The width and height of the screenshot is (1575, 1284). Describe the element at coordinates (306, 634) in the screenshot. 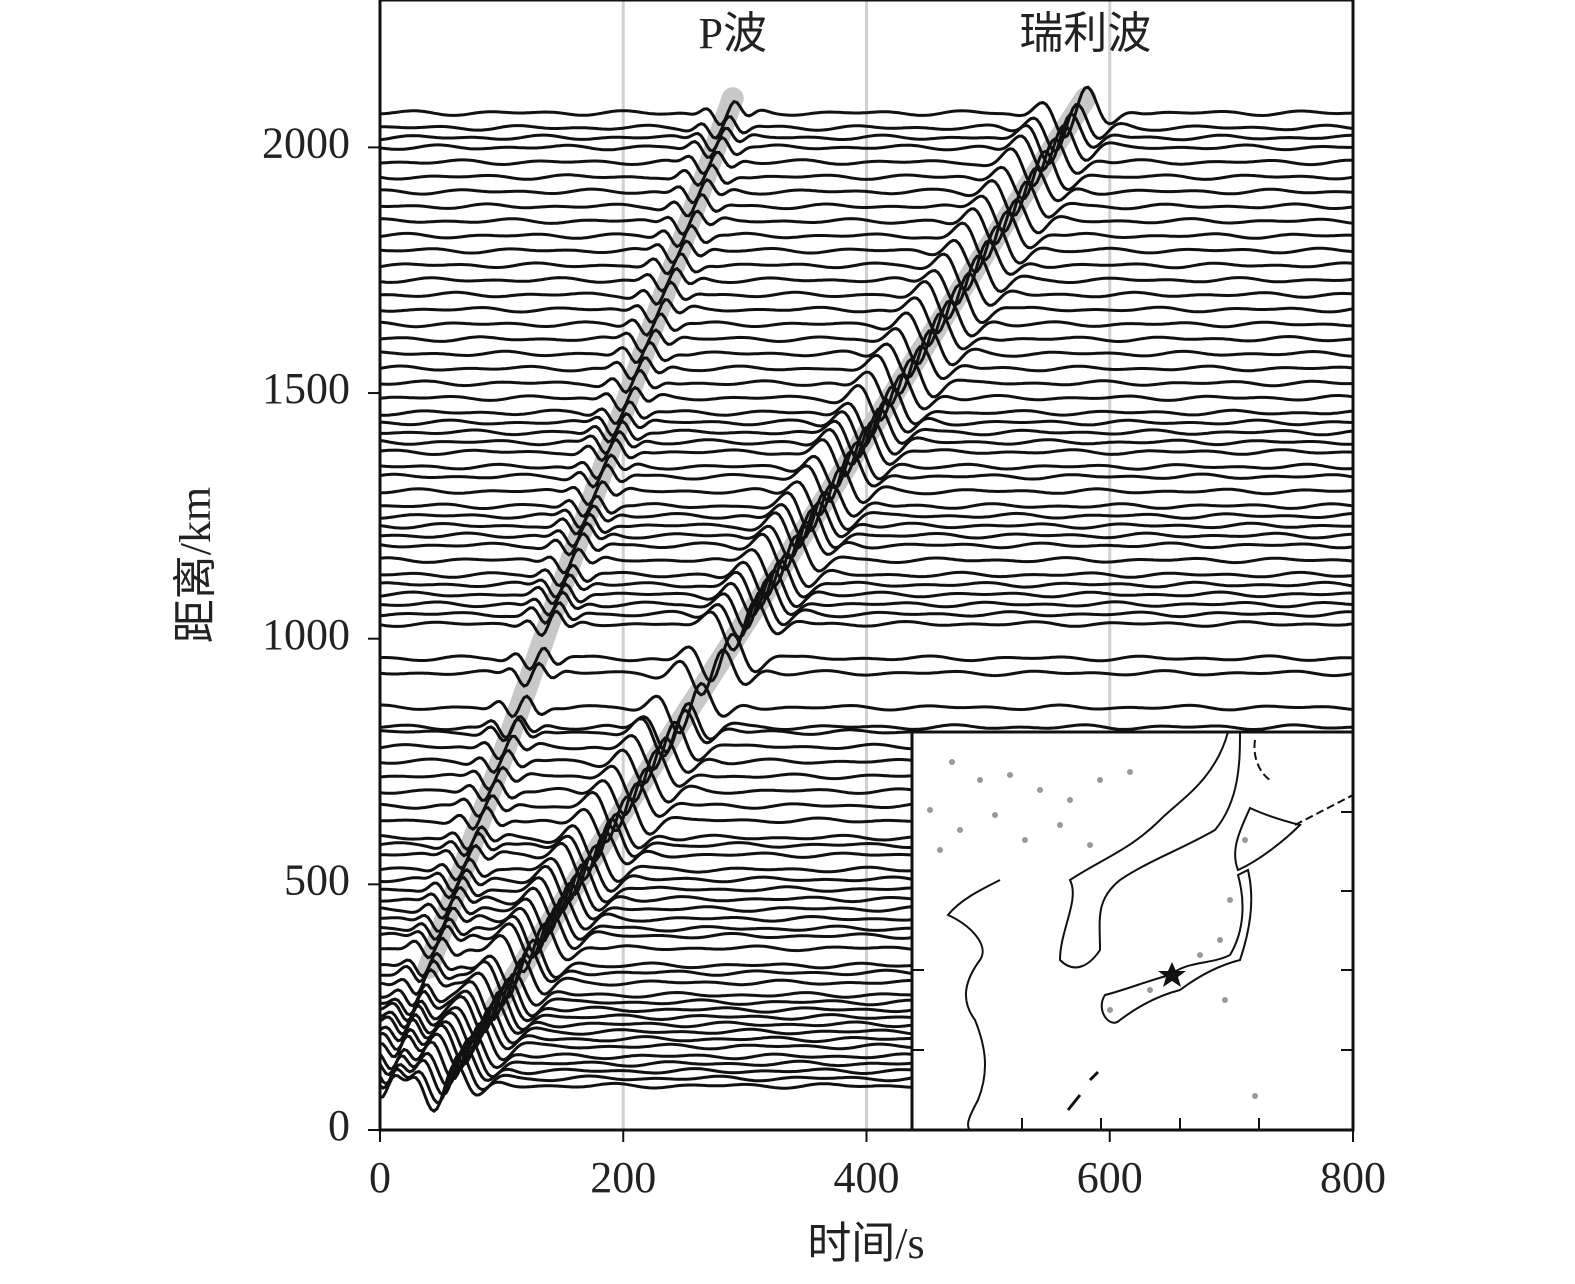

I see `y-tick-label: 1000` at that location.